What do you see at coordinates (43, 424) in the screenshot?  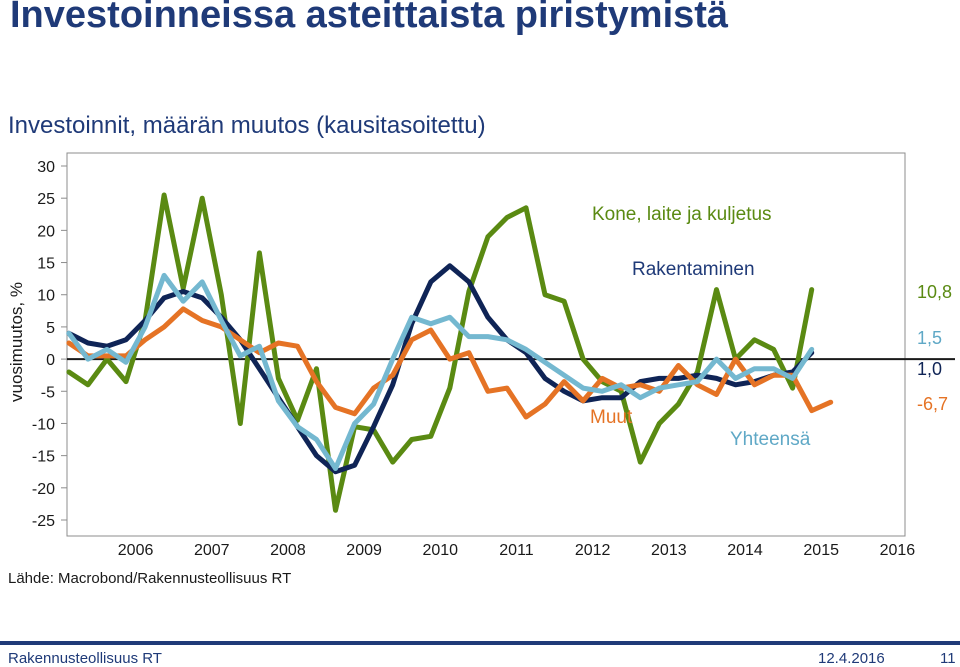 I see `y-tick-label: -10` at bounding box center [43, 424].